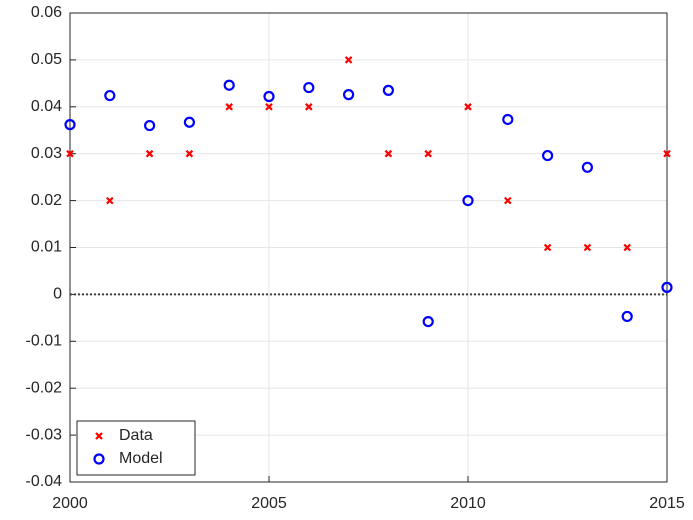 The height and width of the screenshot is (520, 693). I want to click on y-tick-label: -0.04, so click(44, 481).